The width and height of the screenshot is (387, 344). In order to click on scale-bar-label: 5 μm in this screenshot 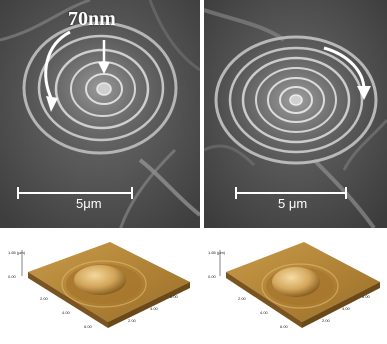, I will do `click(293, 203)`.